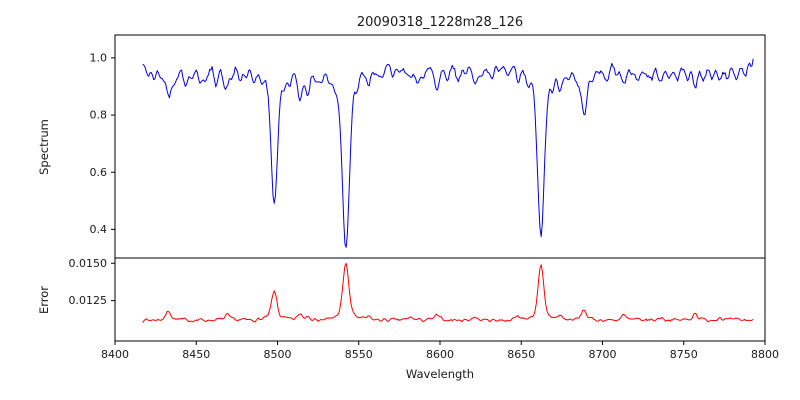  What do you see at coordinates (684, 354) in the screenshot?
I see `x-tick-label: 8750` at bounding box center [684, 354].